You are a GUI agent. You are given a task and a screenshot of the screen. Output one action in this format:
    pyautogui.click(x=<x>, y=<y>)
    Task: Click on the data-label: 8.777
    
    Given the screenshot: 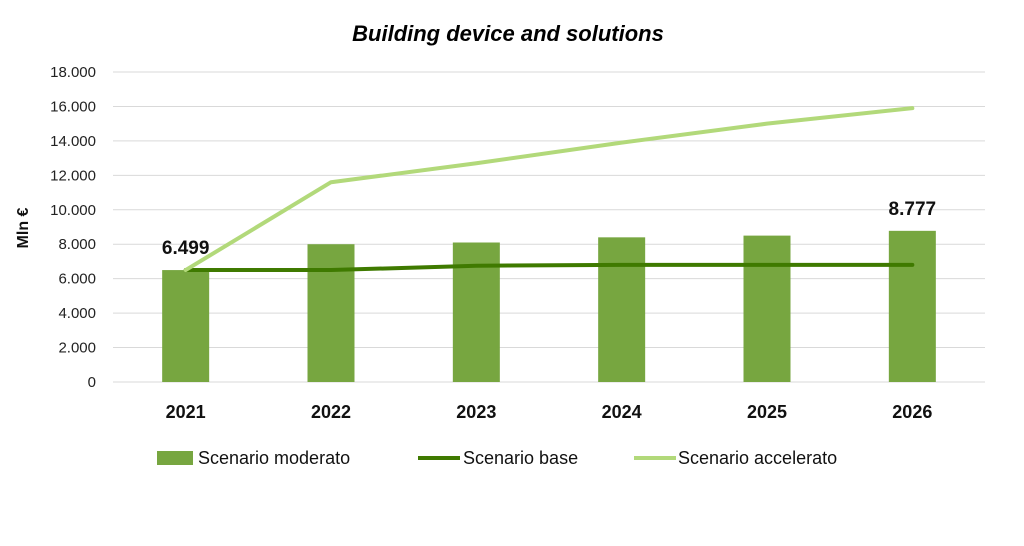 What is the action you would take?
    pyautogui.click(x=913, y=209)
    